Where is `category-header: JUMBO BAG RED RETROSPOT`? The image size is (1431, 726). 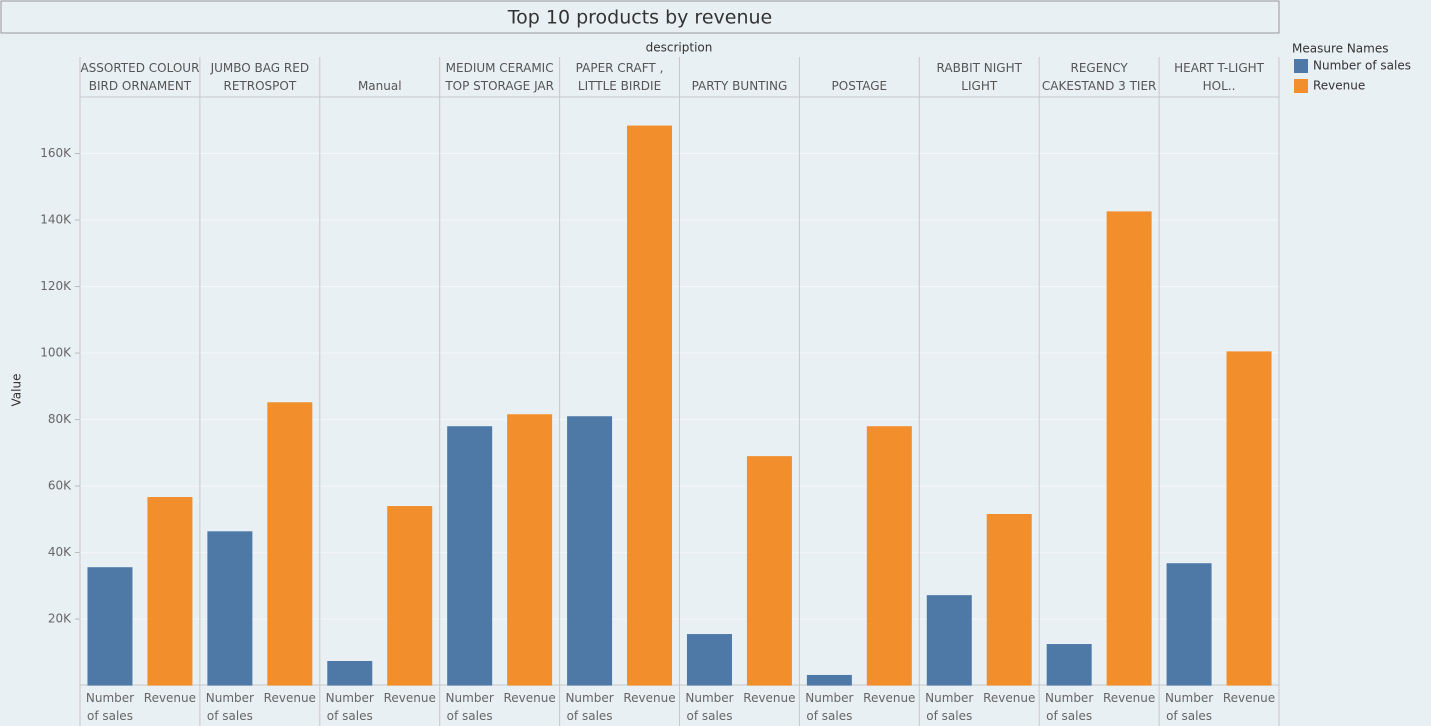
category-header: JUMBO BAG RED RETROSPOT is located at coordinates (260, 76).